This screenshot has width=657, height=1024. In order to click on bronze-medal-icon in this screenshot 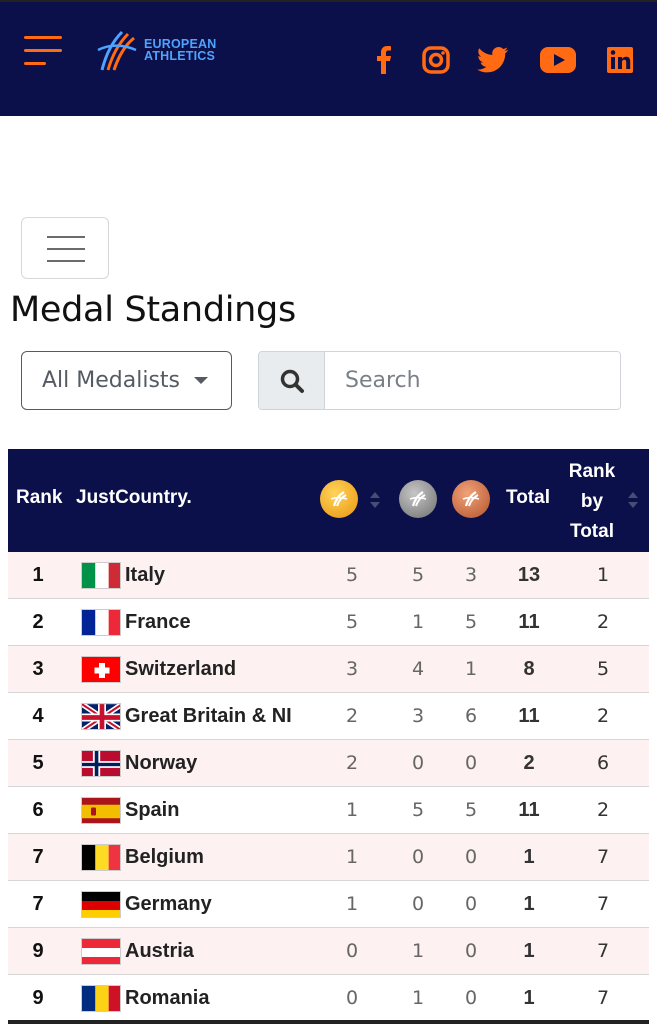, I will do `click(471, 499)`.